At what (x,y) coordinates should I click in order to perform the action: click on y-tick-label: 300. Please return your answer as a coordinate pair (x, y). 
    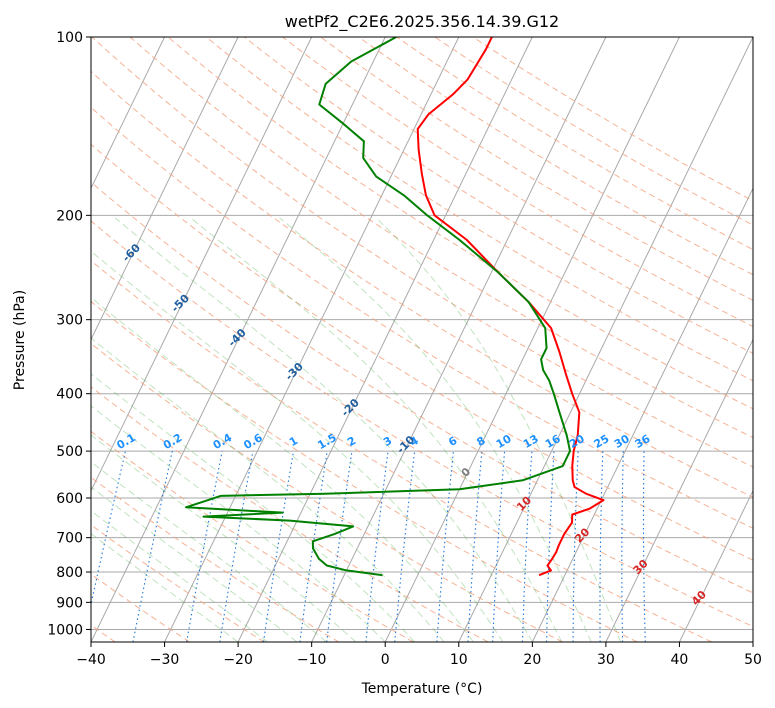
    Looking at the image, I should click on (69, 321).